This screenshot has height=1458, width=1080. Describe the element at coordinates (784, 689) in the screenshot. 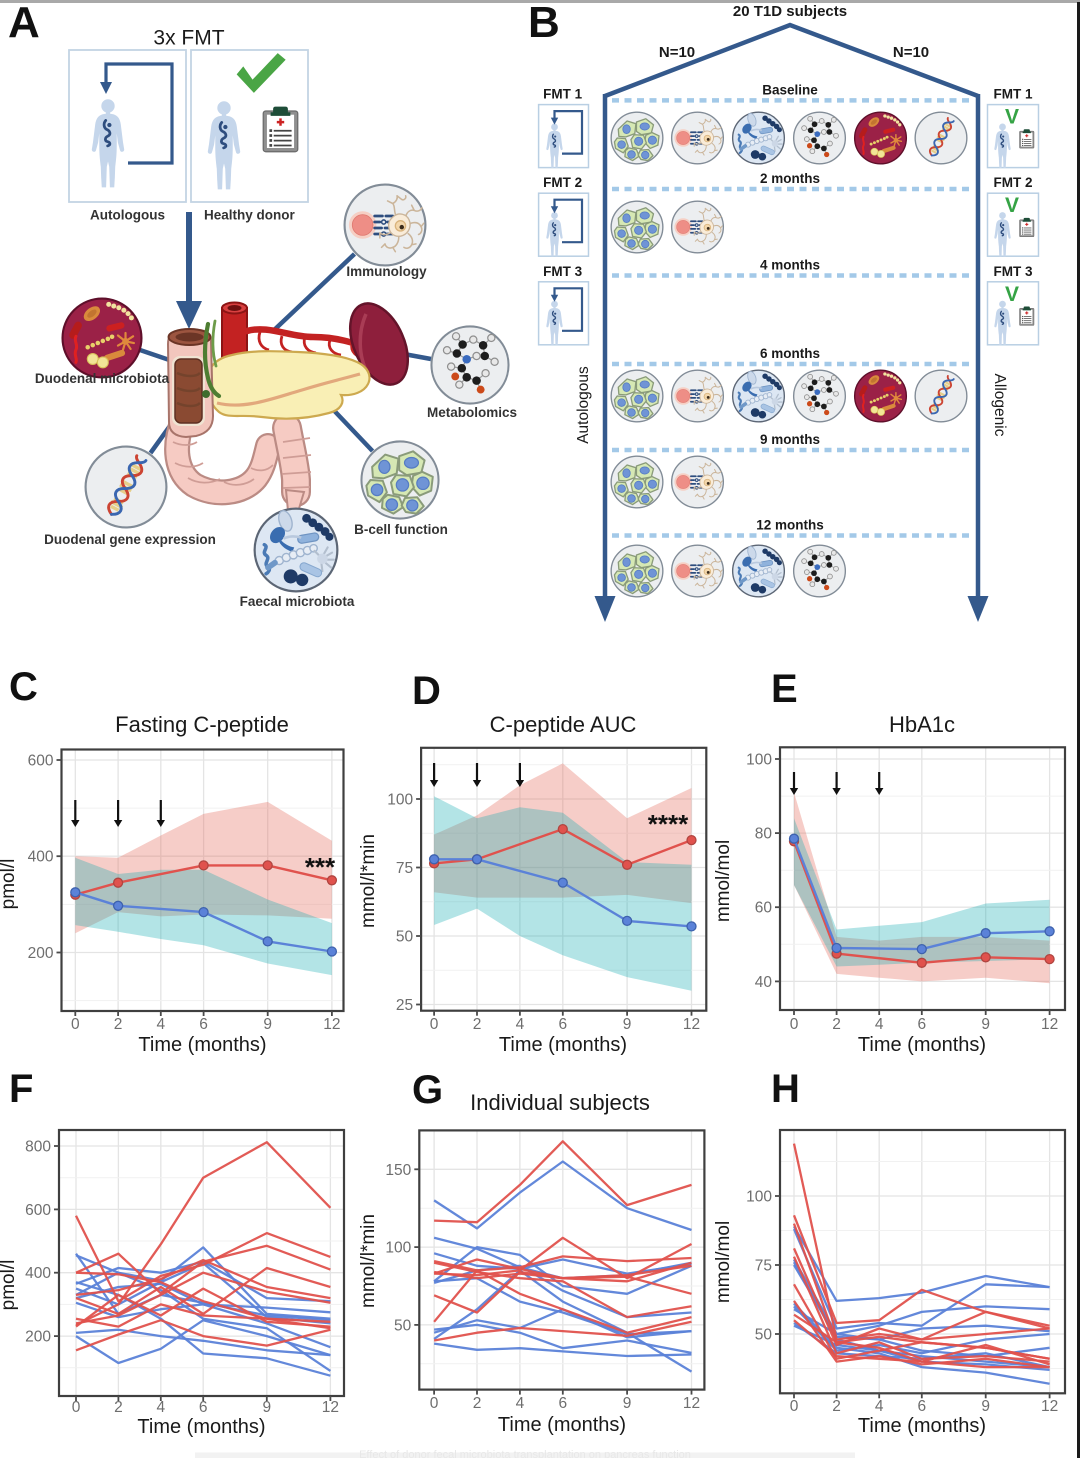

I see `svg-text: E` at that location.